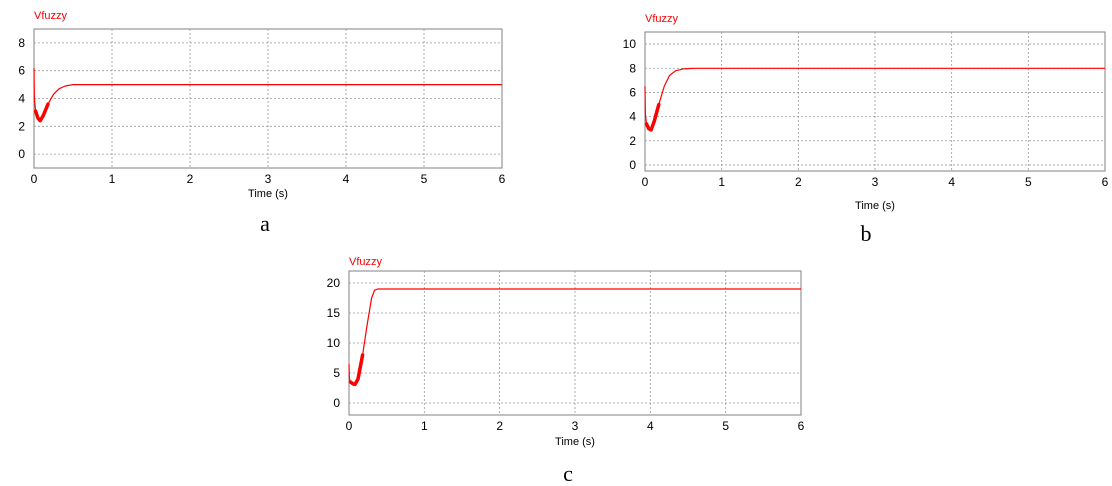 This screenshot has width=1112, height=486. Describe the element at coordinates (265, 223) in the screenshot. I see `panel-caption: a` at that location.